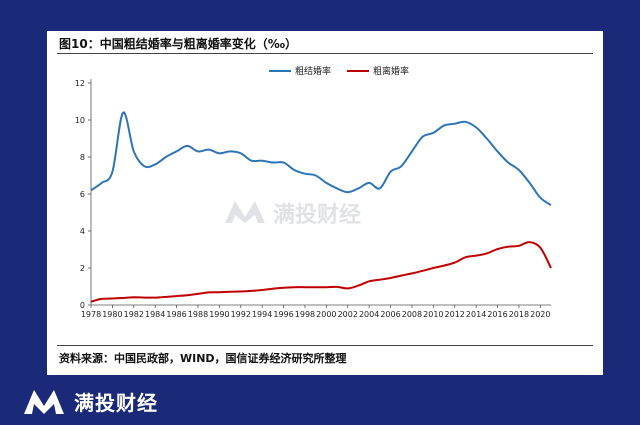  Describe the element at coordinates (82, 305) in the screenshot. I see `y-tick-label: 0` at that location.